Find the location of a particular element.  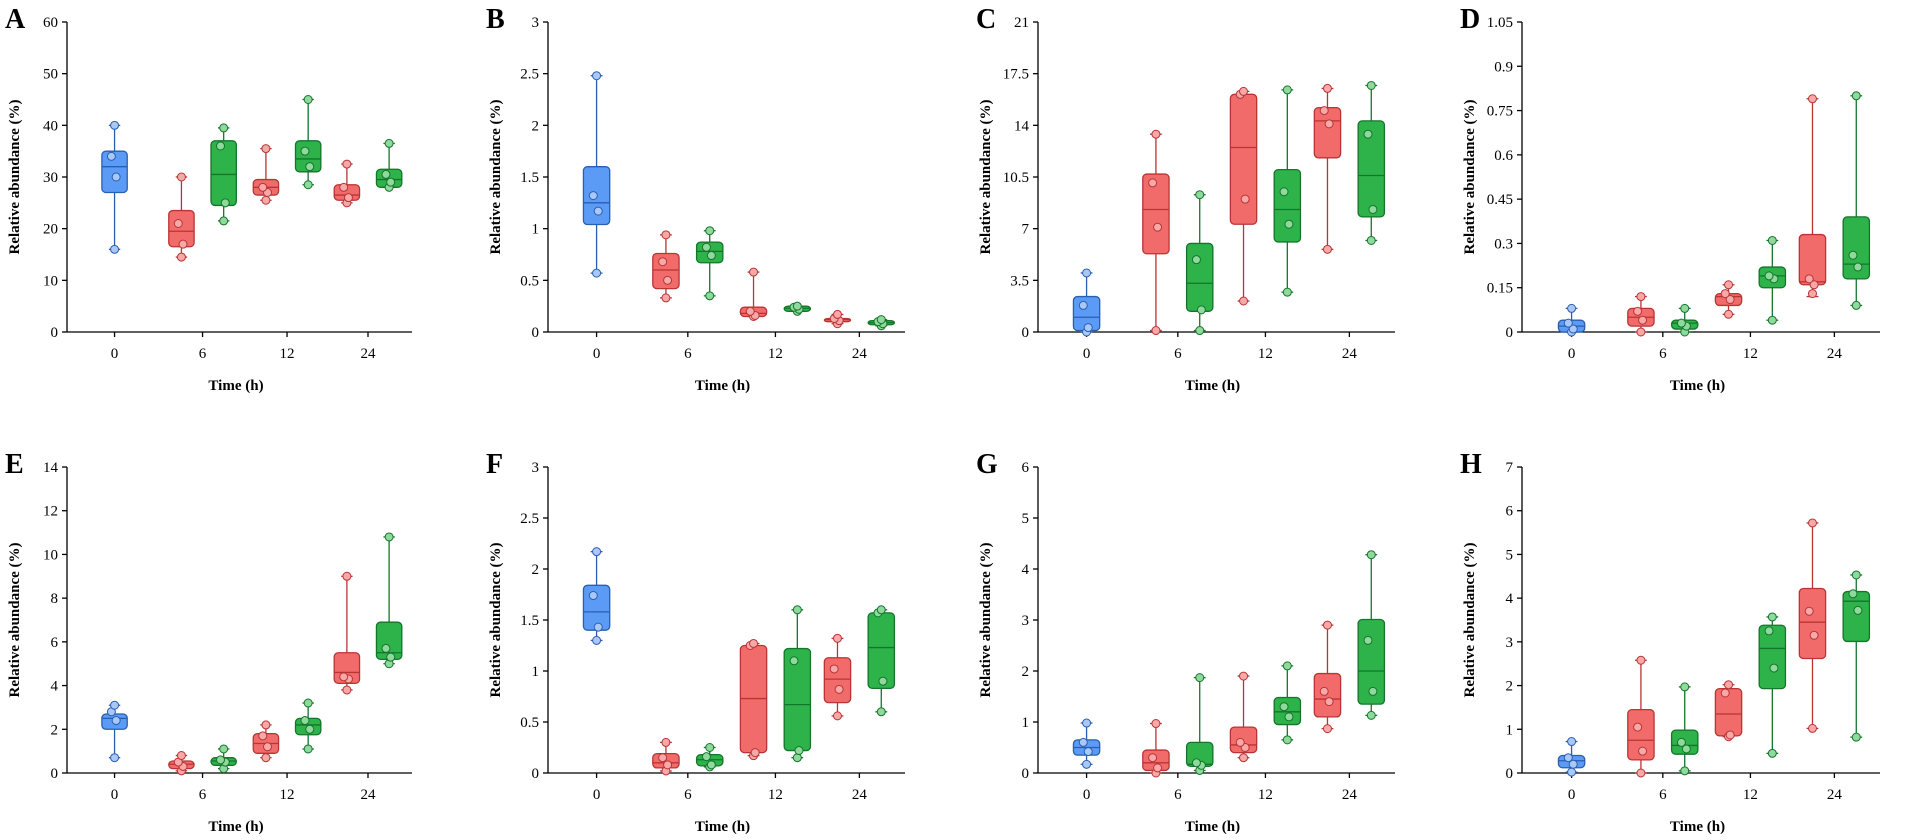

x-tick-label: 24 is located at coordinates (1350, 795).